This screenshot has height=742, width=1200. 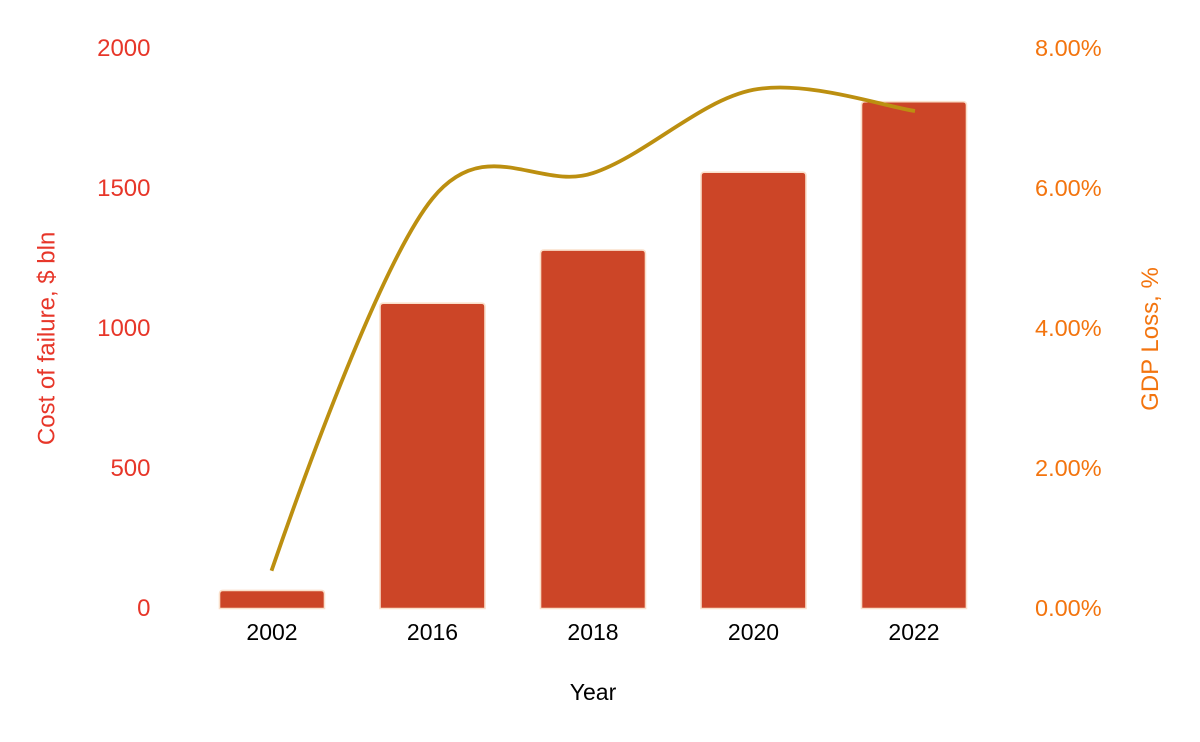 I want to click on svg-text: 2.00%, so click(x=1068, y=468).